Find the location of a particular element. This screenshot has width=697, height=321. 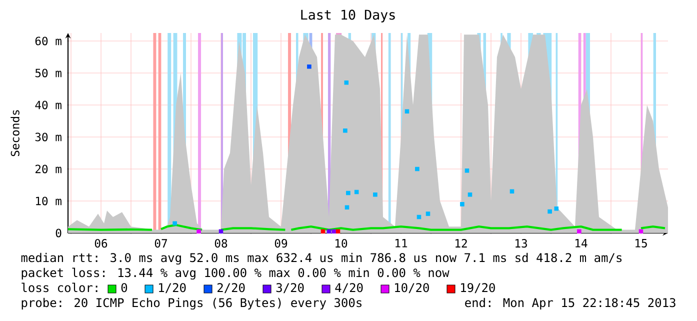

legend-label: 3/20 is located at coordinates (290, 288).